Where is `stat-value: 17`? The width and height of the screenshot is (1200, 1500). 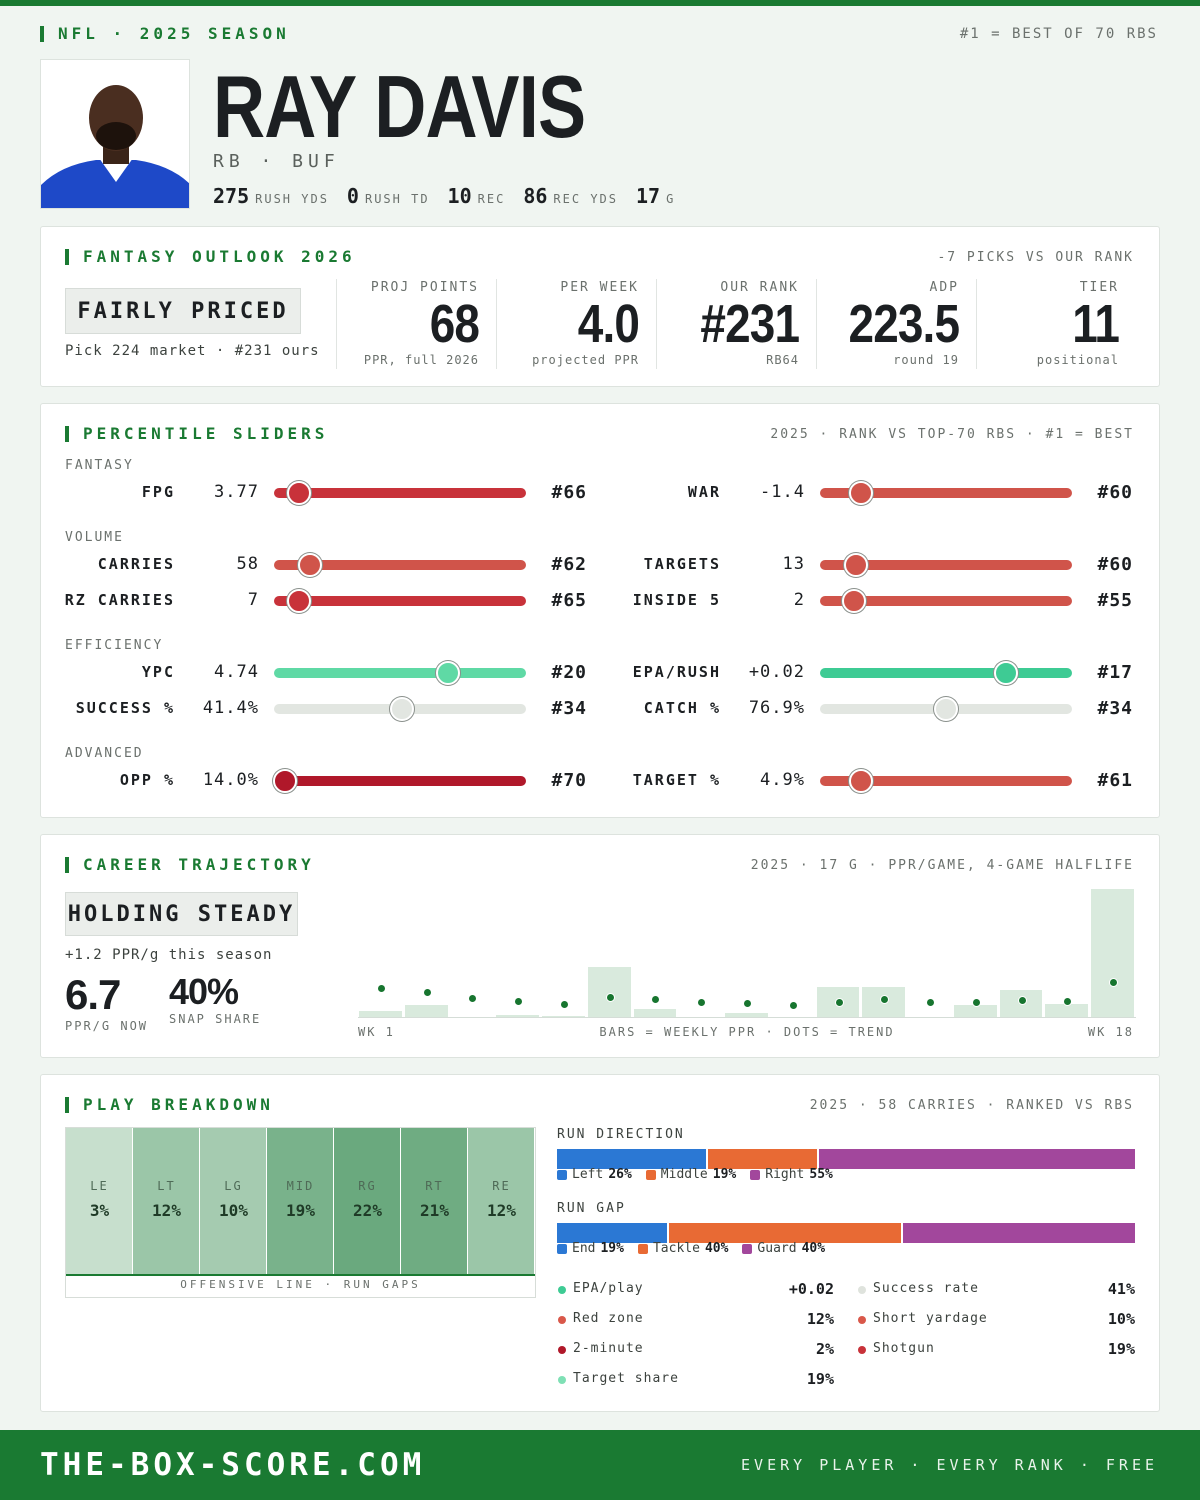
stat-value: 17 is located at coordinates (648, 196).